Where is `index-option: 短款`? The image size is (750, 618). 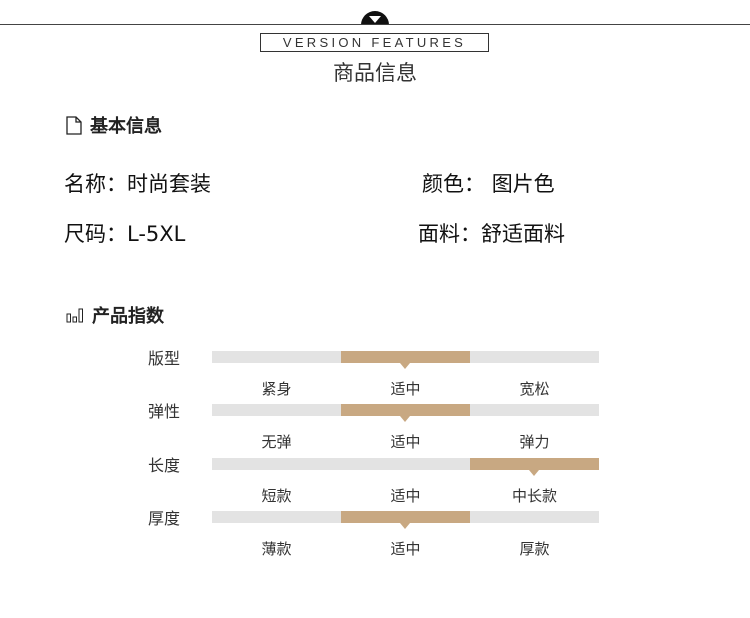 index-option: 短款 is located at coordinates (276, 496).